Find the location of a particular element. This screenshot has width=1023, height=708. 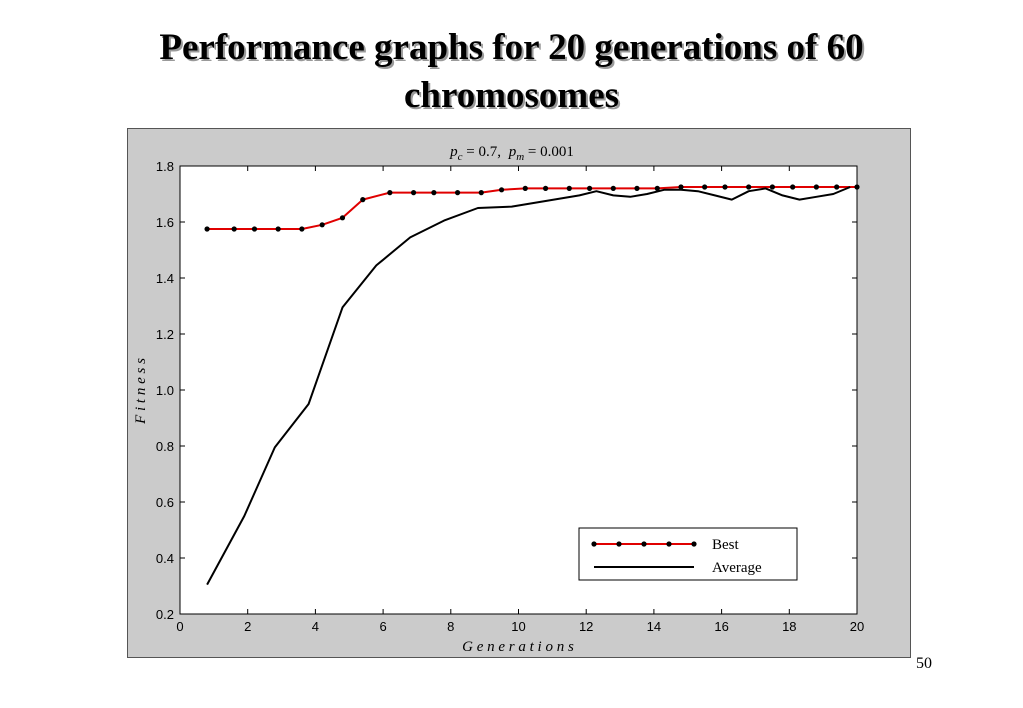

page-number: 50 is located at coordinates (924, 663).